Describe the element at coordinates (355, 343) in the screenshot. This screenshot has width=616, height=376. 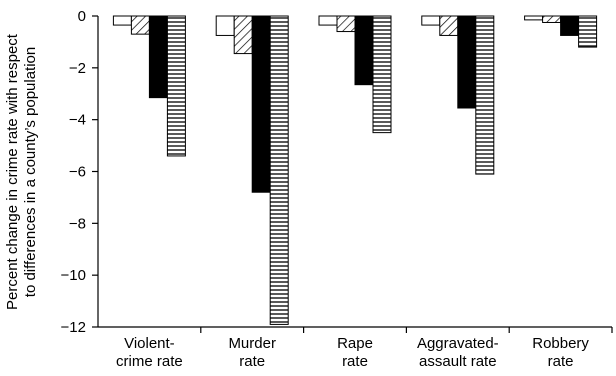
I see `category-label: Rape` at that location.